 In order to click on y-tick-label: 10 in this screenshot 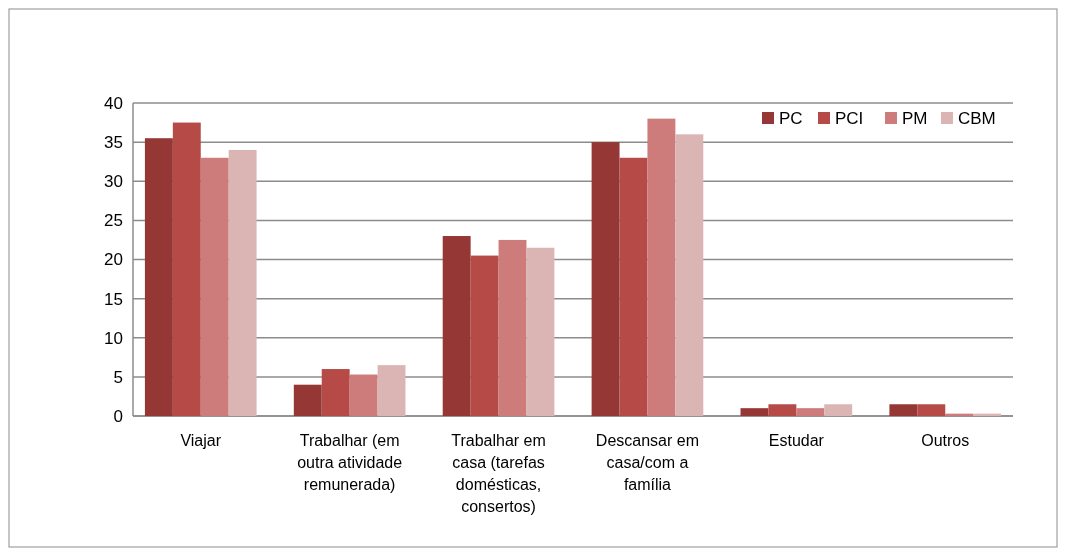, I will do `click(113, 338)`.